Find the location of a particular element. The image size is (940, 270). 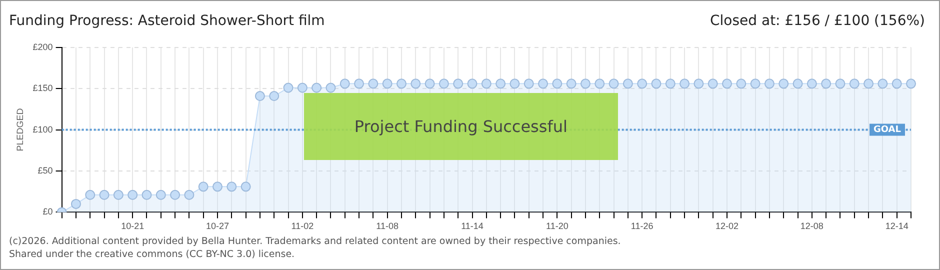

success-banner: Project Funding Successful is located at coordinates (461, 126).